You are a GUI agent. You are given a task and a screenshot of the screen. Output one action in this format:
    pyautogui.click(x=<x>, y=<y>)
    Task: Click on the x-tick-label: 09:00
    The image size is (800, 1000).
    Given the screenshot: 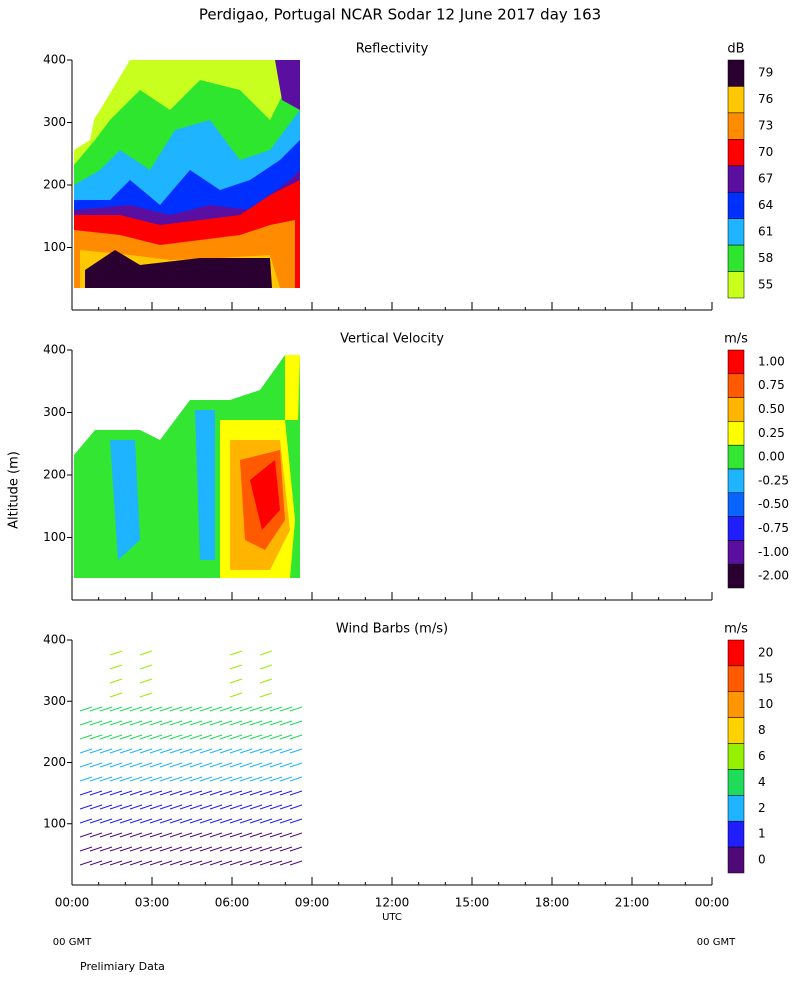 What is the action you would take?
    pyautogui.click(x=312, y=903)
    